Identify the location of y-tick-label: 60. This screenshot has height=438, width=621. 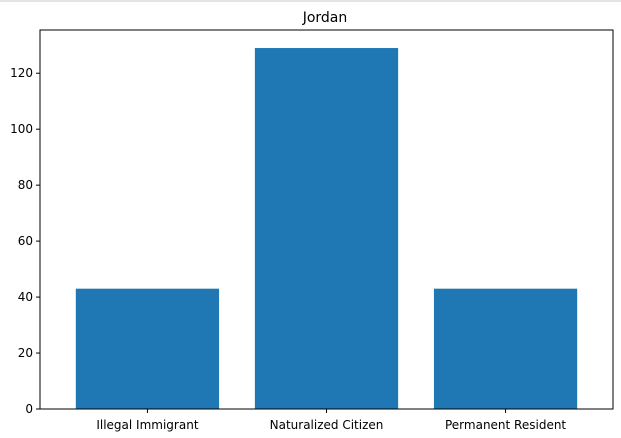
(25, 241).